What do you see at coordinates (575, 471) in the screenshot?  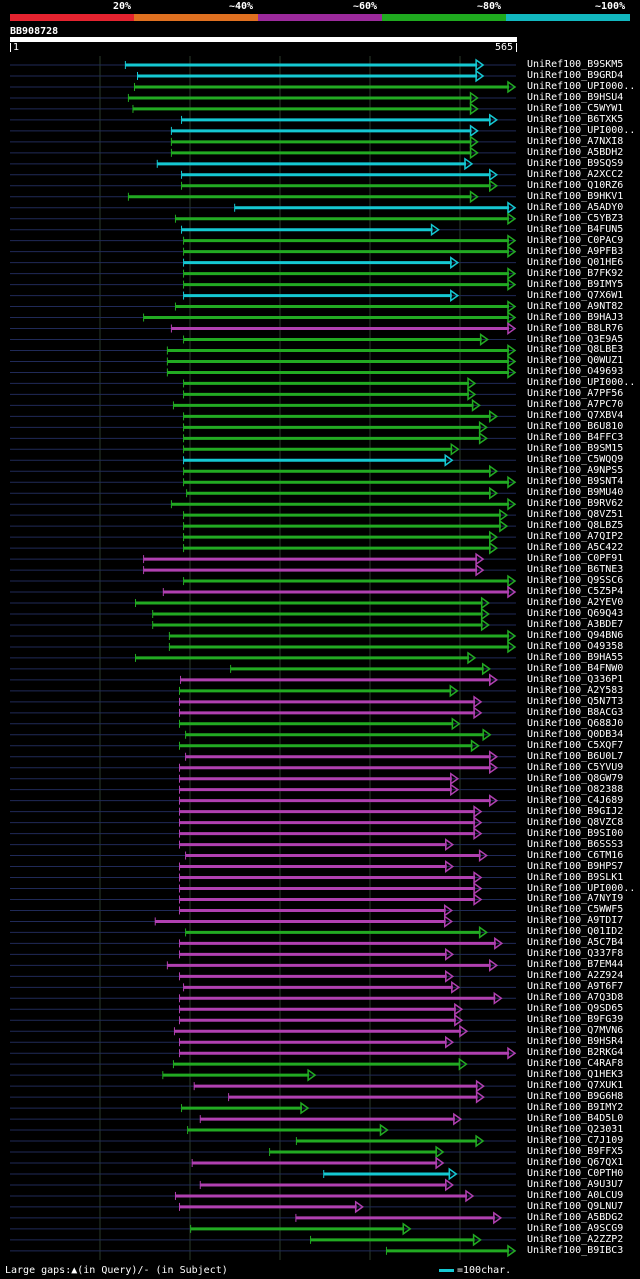 I see `hit-label: UniRef100_A9NPS5` at bounding box center [575, 471].